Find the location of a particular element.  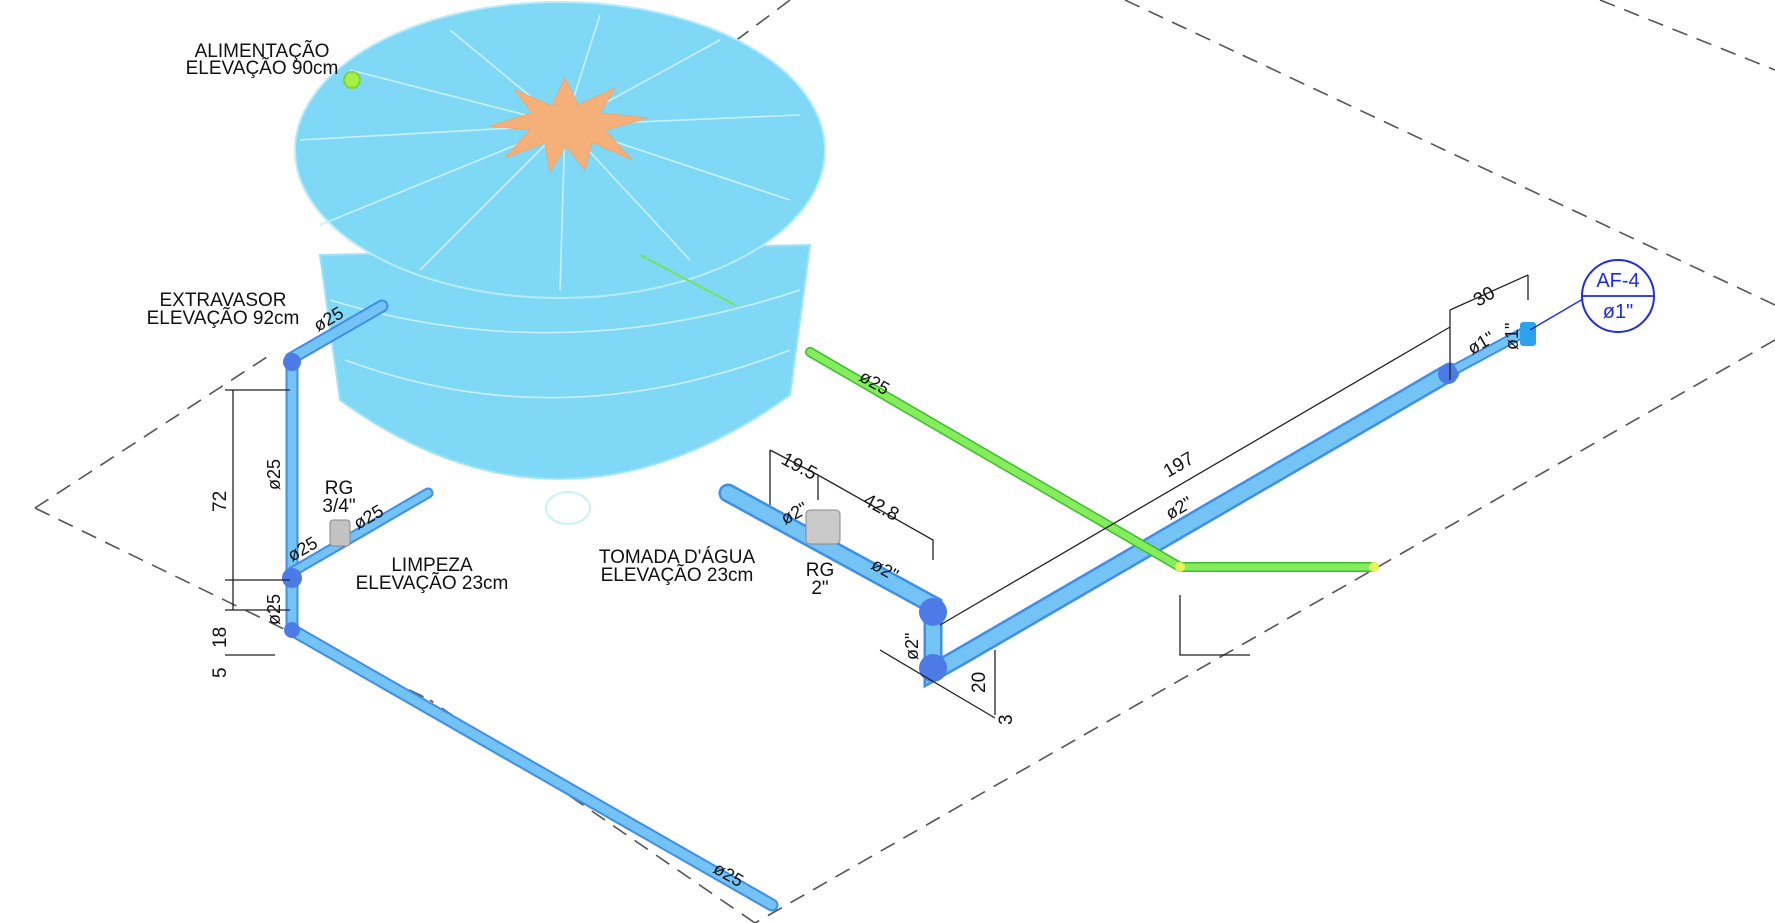

tank-lid-star is located at coordinates (569, 125).